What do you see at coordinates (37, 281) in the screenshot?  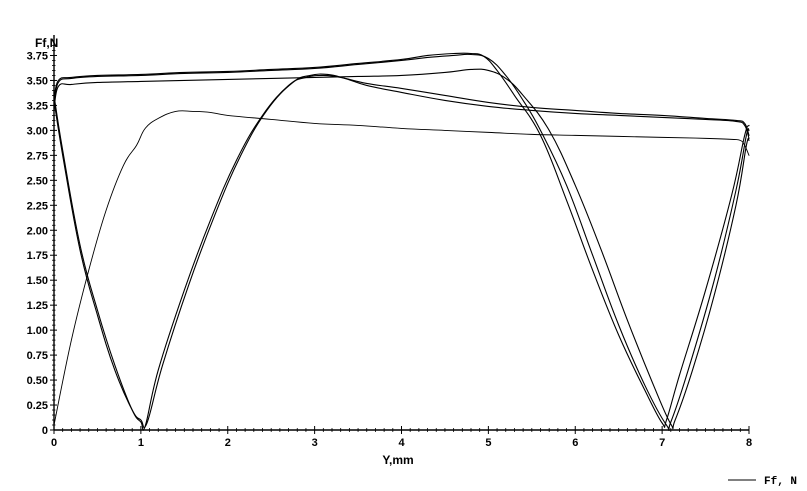 I see `y-tick-label: 1.50` at bounding box center [37, 281].